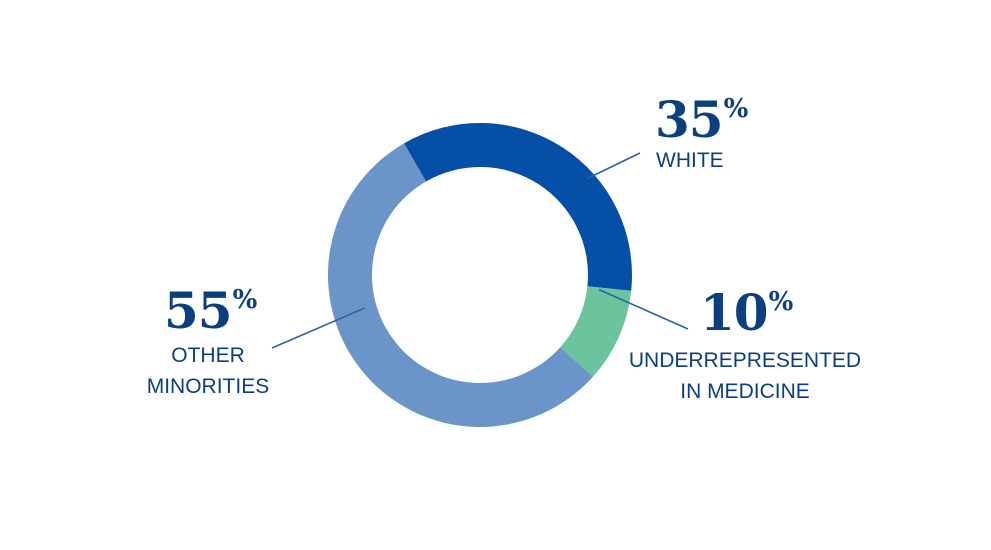 This screenshot has width=991, height=550. What do you see at coordinates (518, 207) in the screenshot?
I see `white-slice` at bounding box center [518, 207].